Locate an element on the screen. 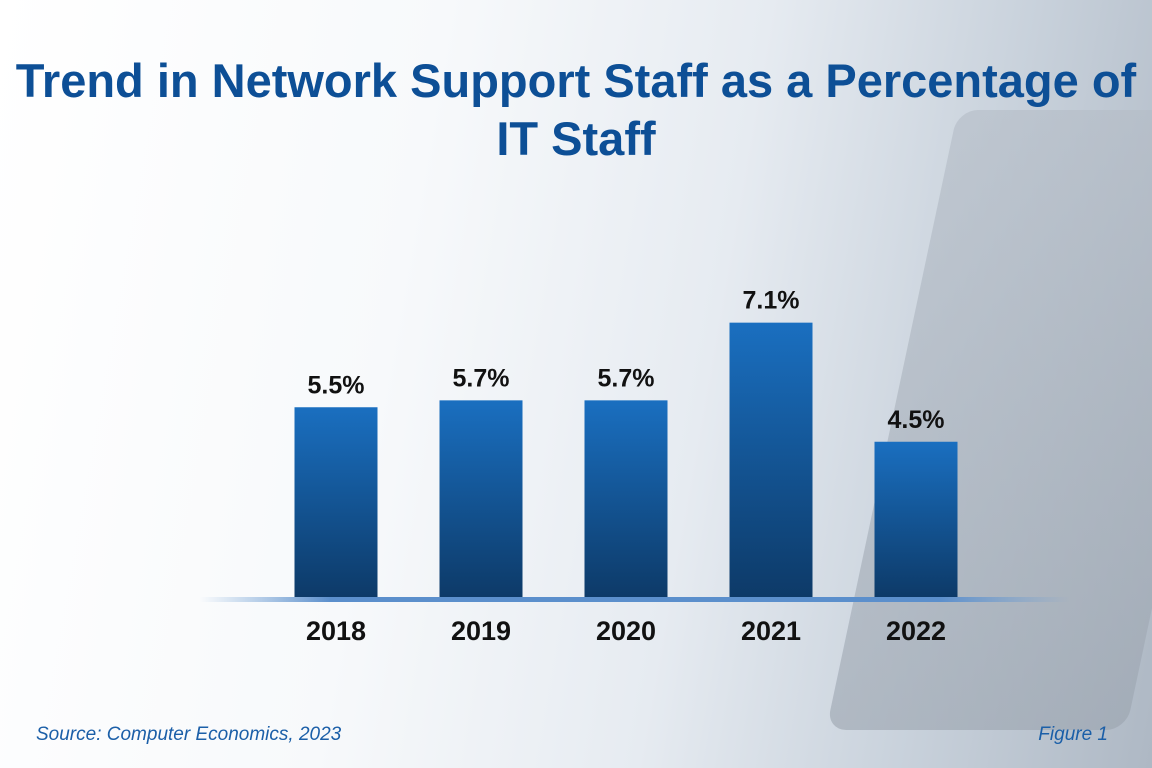 This screenshot has width=1152, height=768. bar-2019 is located at coordinates (481, 498).